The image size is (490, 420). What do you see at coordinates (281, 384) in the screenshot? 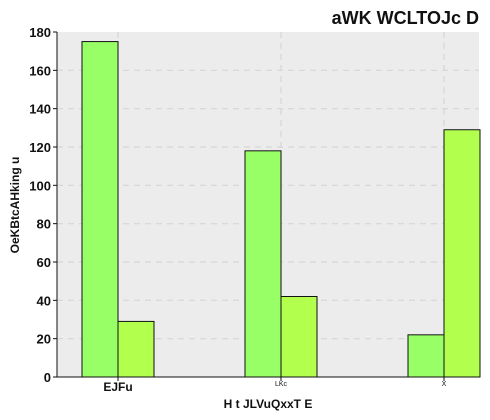
I see `x-tick-label: LKc` at bounding box center [281, 384].